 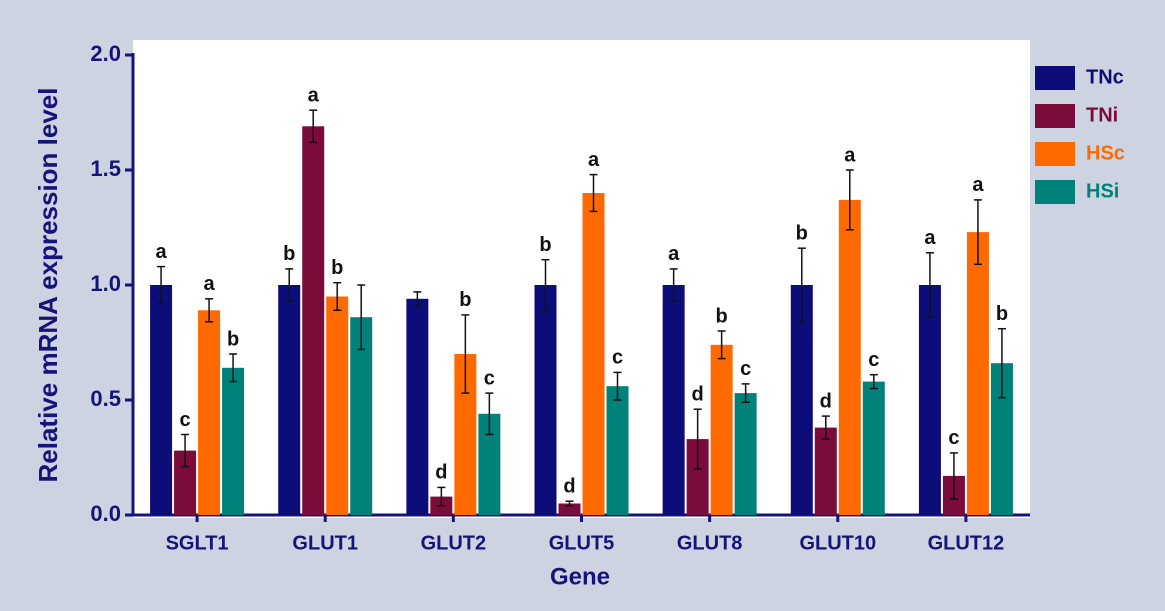 What do you see at coordinates (1102, 191) in the screenshot?
I see `legend-label: HSi` at bounding box center [1102, 191].